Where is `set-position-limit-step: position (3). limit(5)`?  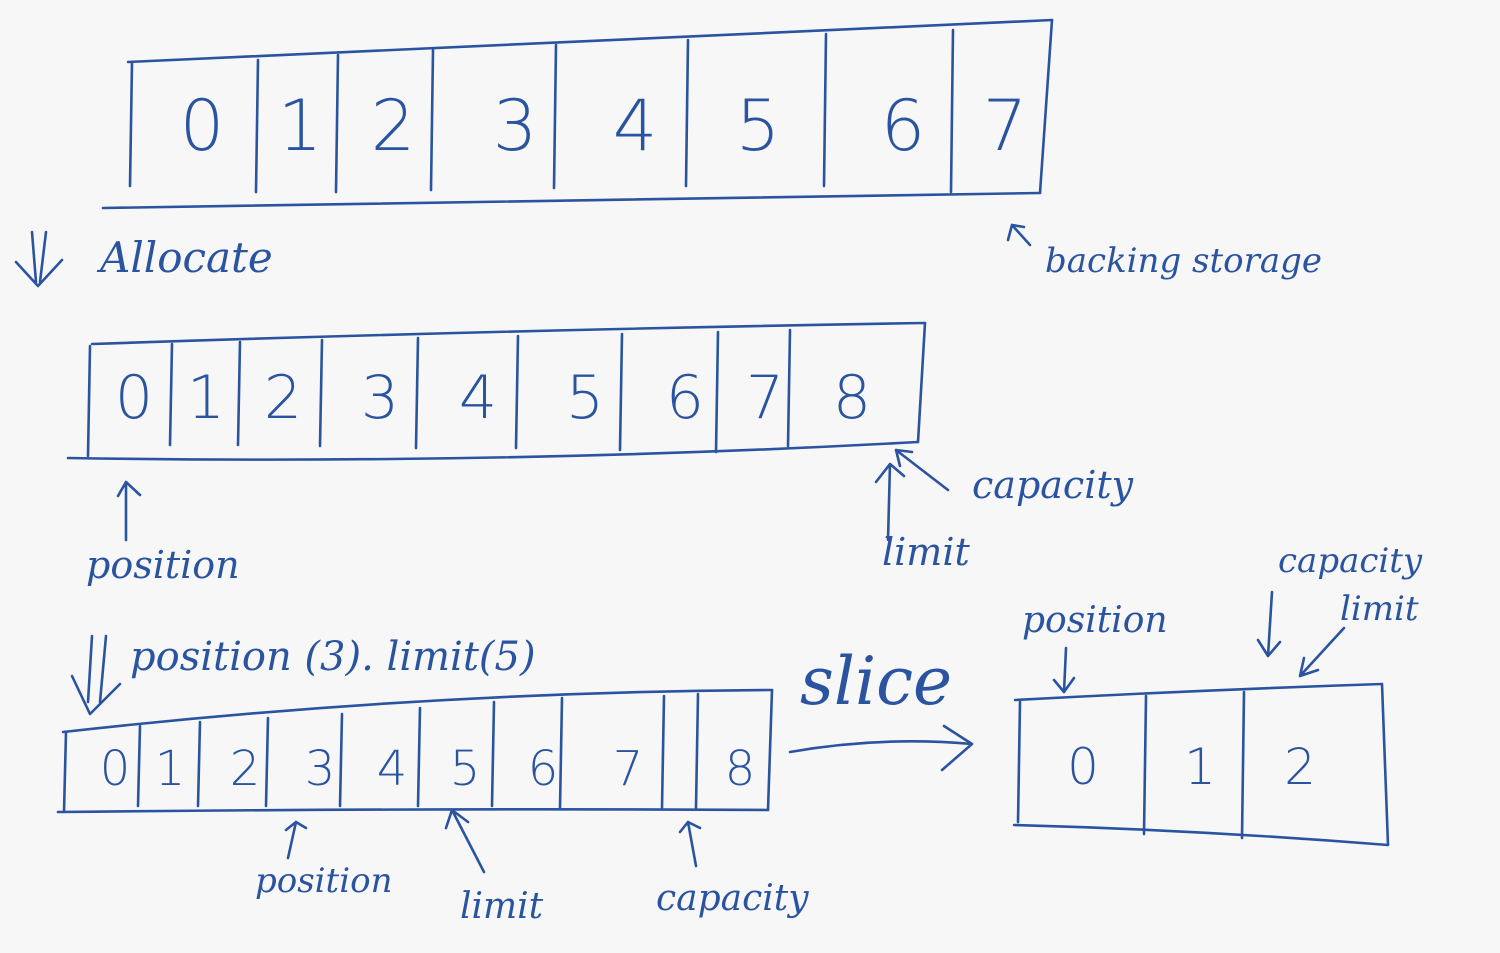 set-position-limit-step: position (3). limit(5) is located at coordinates (303, 675).